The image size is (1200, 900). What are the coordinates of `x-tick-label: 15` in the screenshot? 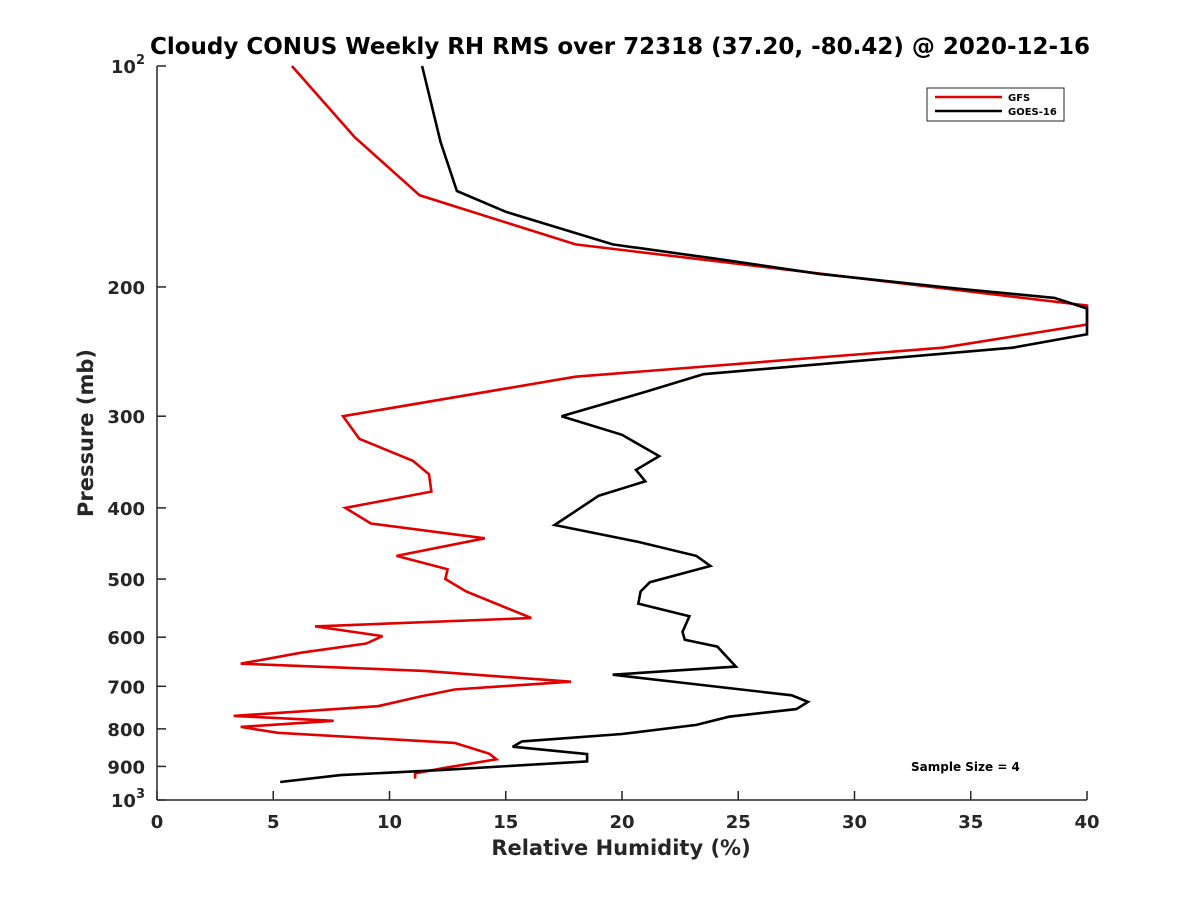 It's located at (505, 822).